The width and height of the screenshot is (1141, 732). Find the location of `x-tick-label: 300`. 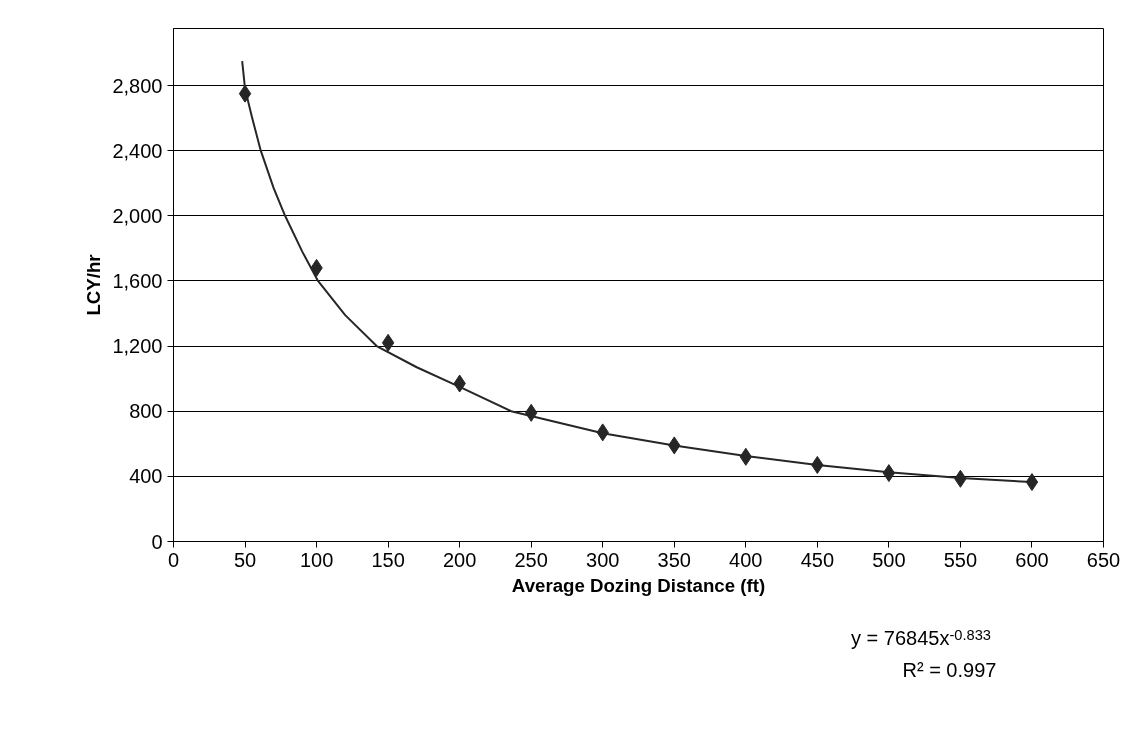

x-tick-label: 300 is located at coordinates (603, 559).